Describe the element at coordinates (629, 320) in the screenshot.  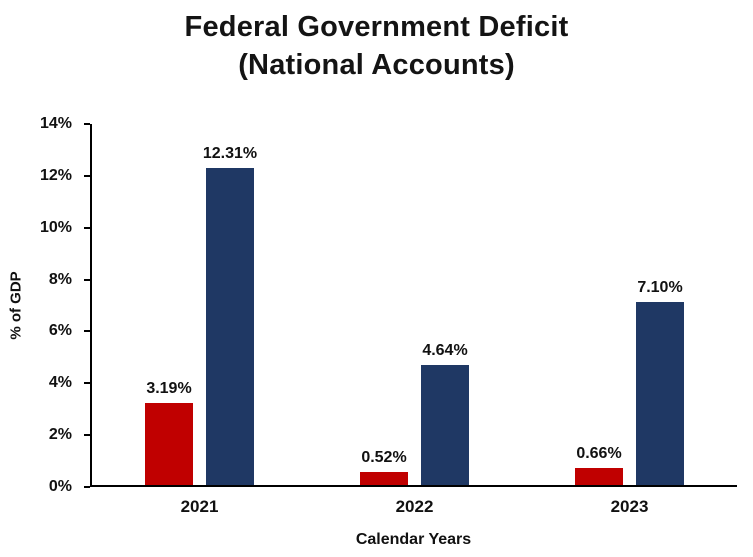
I see `bar-group-2023: 0.66% 7.10% 2023` at that location.